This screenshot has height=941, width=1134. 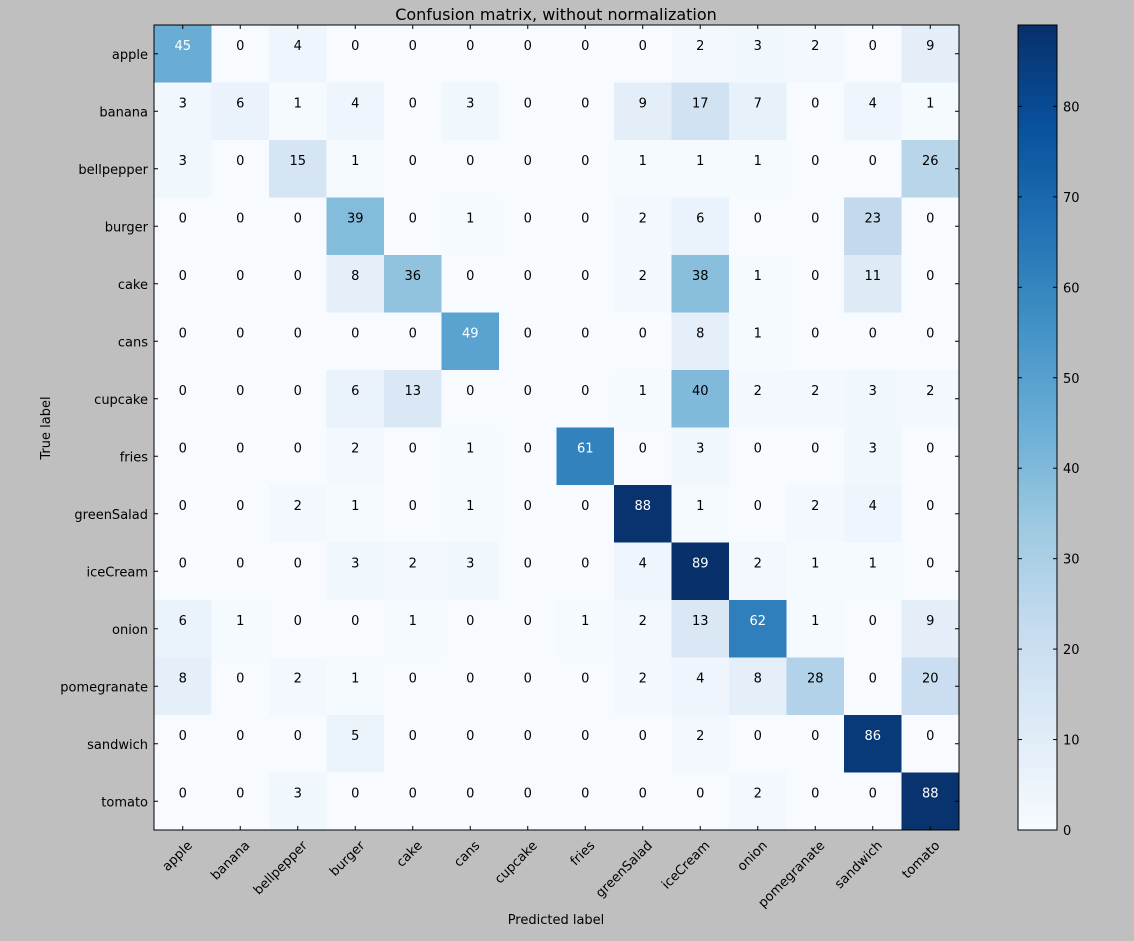 What do you see at coordinates (700, 391) in the screenshot?
I see `cell-value-label: 40` at bounding box center [700, 391].